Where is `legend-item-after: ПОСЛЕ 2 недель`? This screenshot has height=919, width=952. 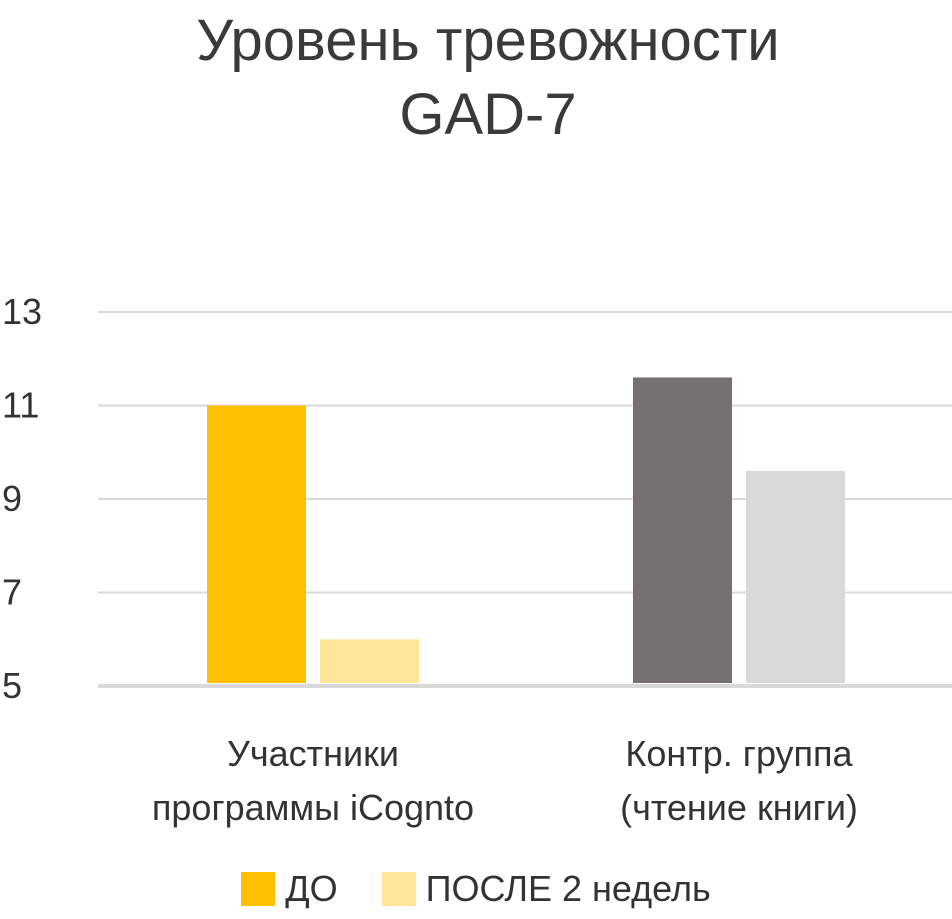
legend-item-after: ПОСЛЕ 2 недель is located at coordinates (546, 889).